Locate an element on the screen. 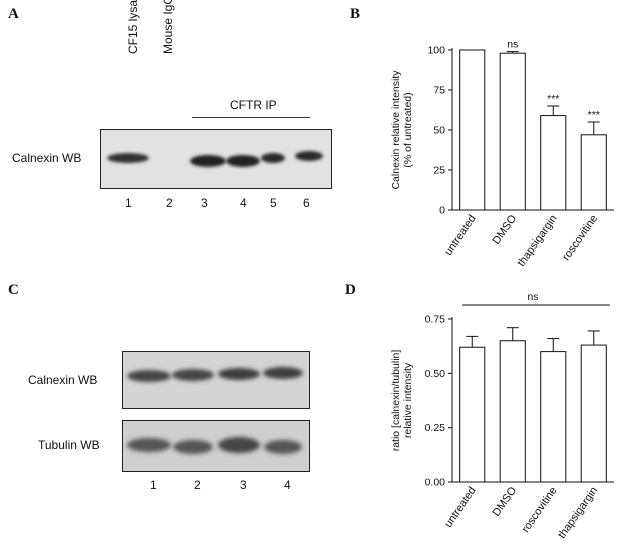 This screenshot has width=629, height=544. significance-bracket-label: ns is located at coordinates (532, 297).